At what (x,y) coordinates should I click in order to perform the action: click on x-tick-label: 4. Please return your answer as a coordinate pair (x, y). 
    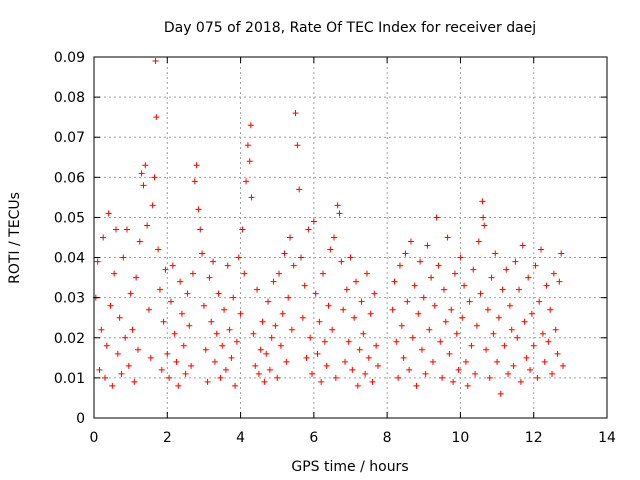
    Looking at the image, I should click on (240, 438).